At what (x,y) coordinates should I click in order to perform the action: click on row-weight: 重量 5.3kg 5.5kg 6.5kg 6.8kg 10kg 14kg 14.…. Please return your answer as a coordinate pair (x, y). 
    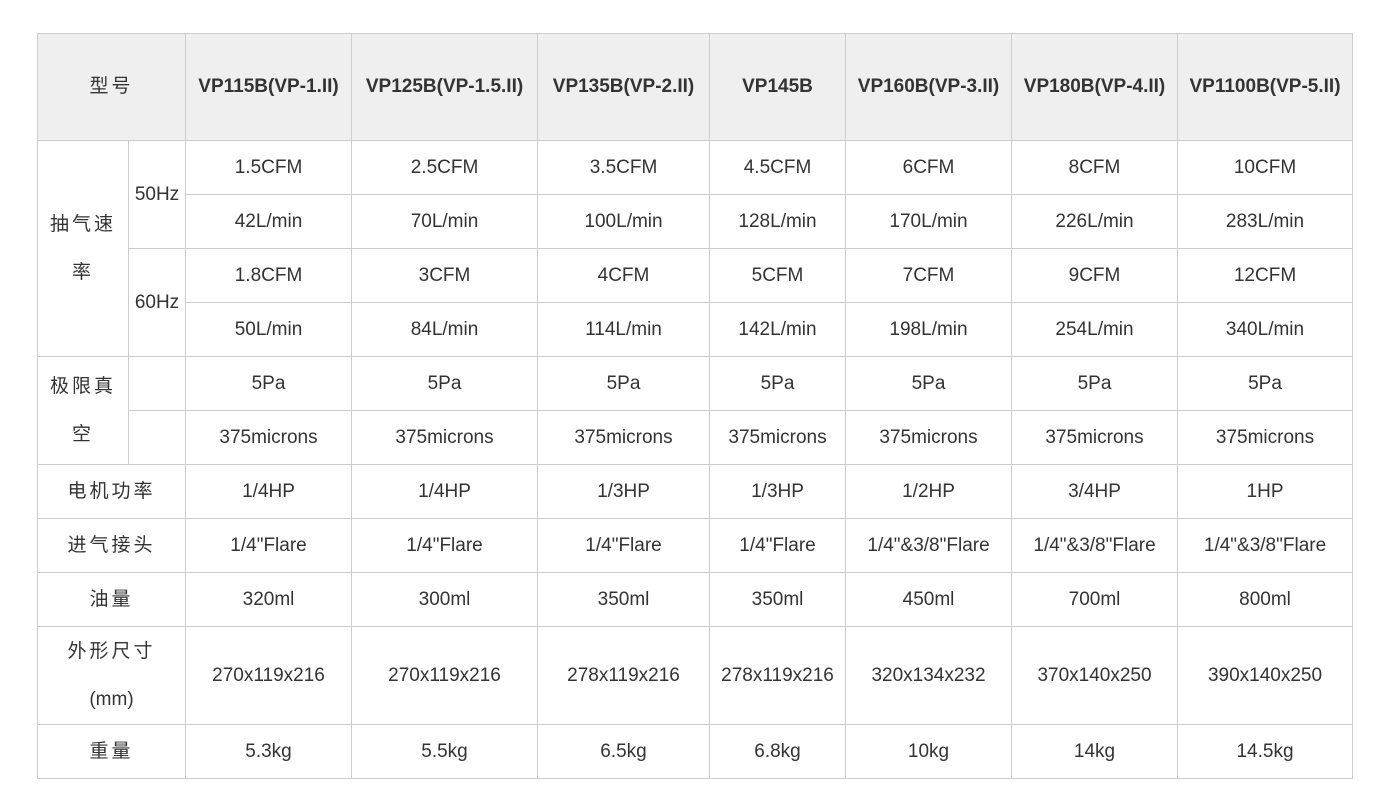
    Looking at the image, I should click on (695, 751).